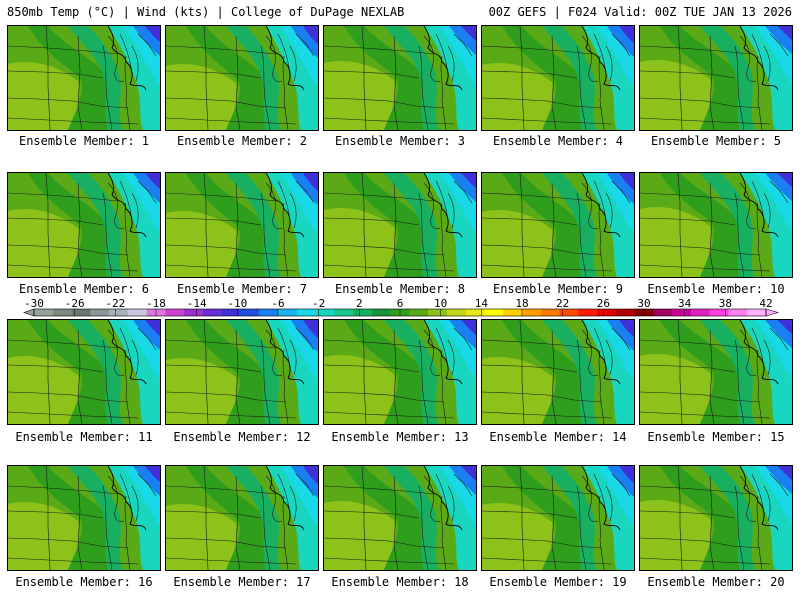  What do you see at coordinates (318, 303) in the screenshot?
I see `colorbar-tick-label: -2` at bounding box center [318, 303].